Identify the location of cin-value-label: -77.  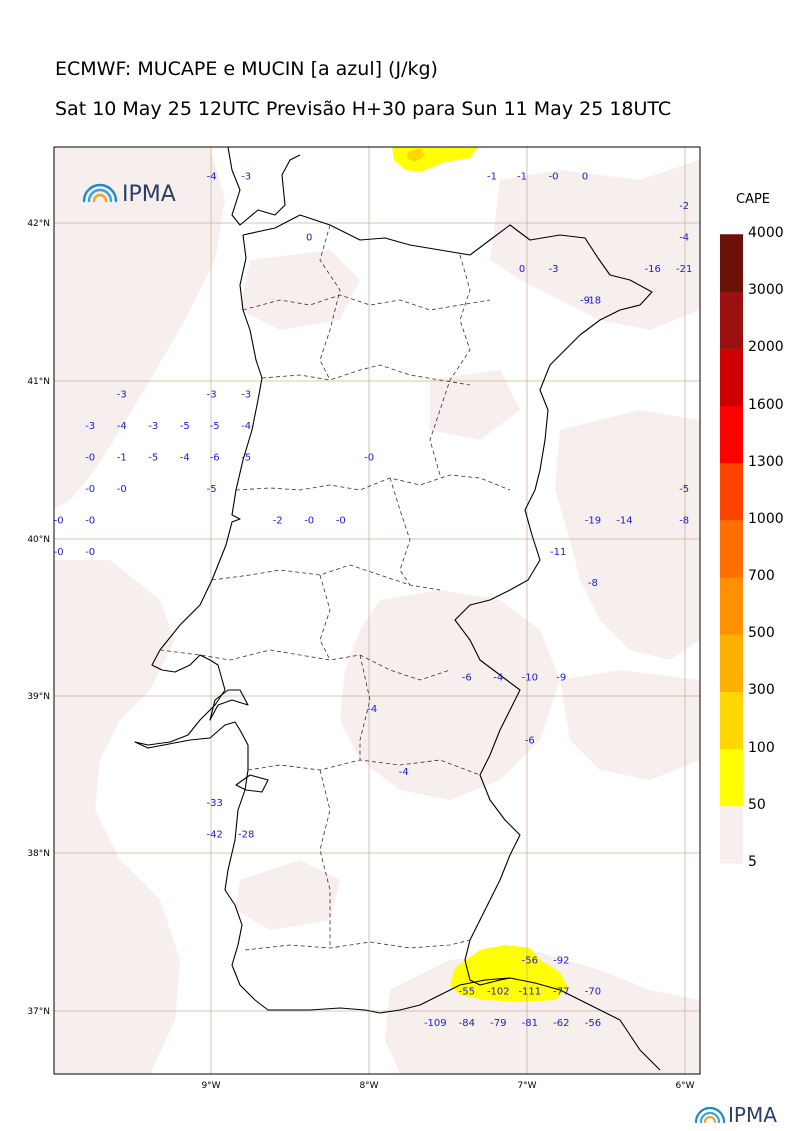
(561, 992).